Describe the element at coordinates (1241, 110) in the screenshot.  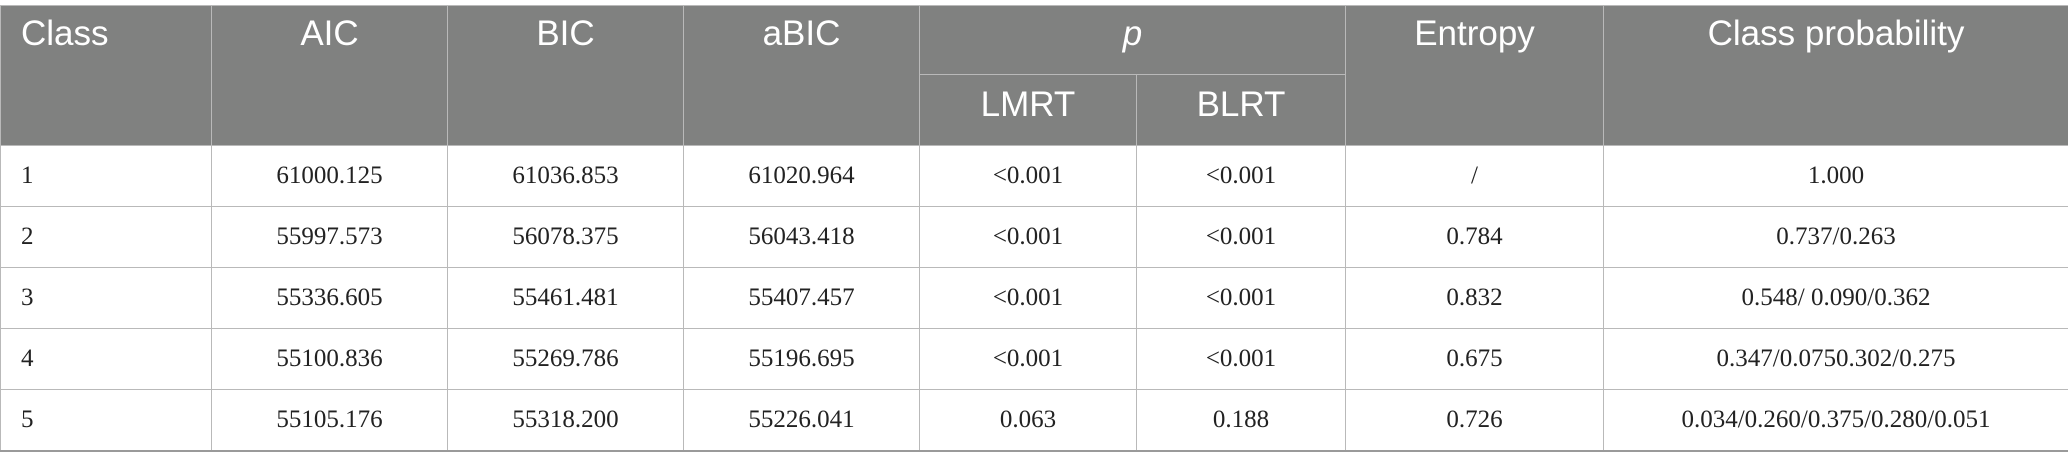
I see `col-header-blrt: BLRT` at that location.